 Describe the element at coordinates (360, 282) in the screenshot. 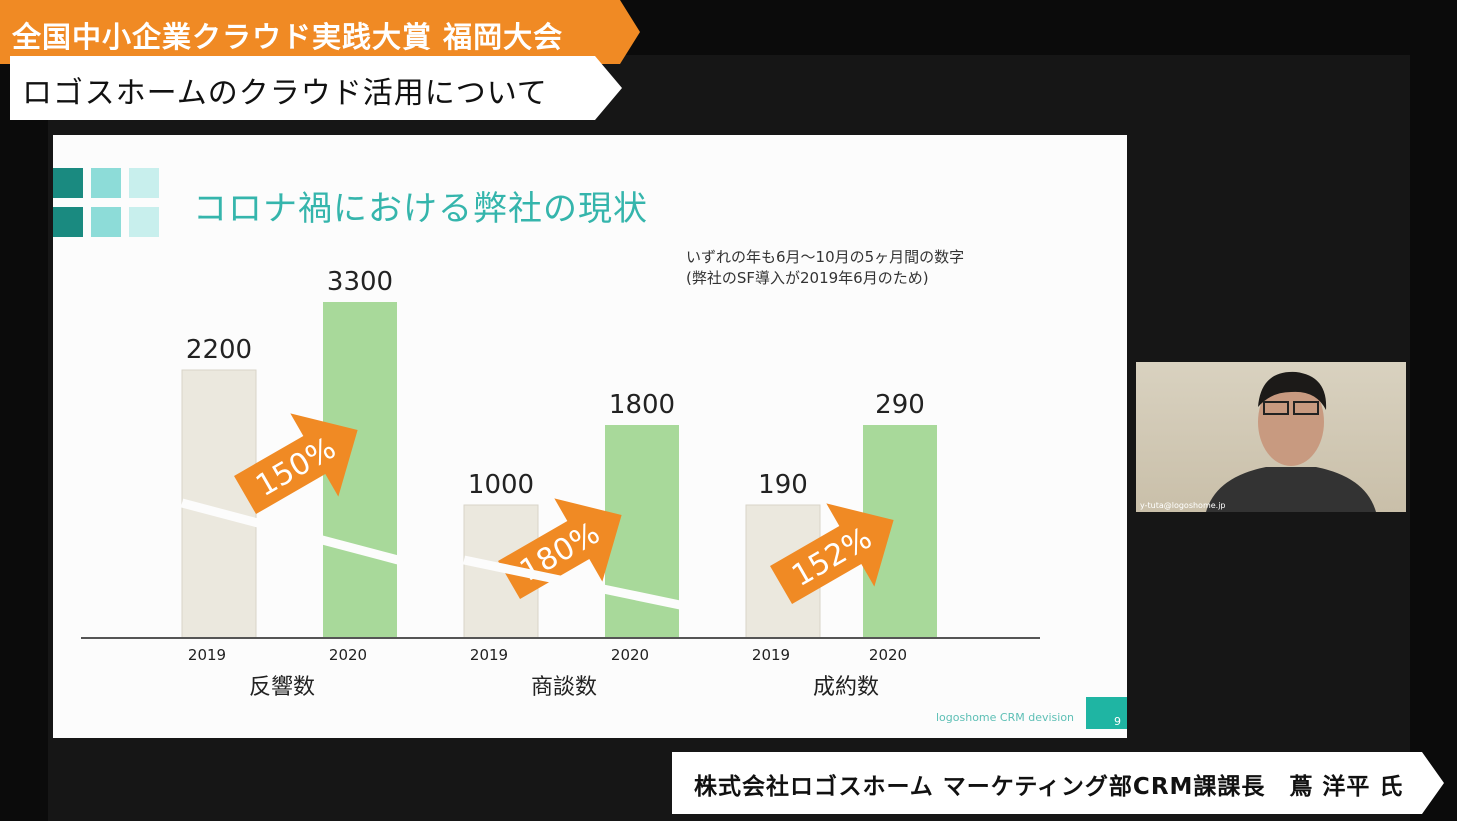

I see `data-label: 3300` at that location.